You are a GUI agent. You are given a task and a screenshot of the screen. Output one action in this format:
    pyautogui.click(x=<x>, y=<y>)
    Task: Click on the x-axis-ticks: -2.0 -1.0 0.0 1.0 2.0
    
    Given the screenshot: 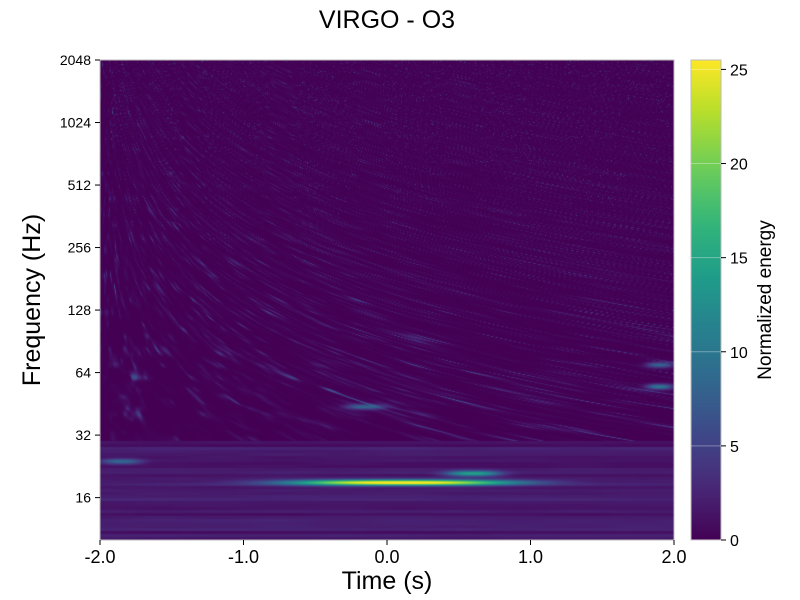 What is the action you would take?
    pyautogui.click(x=385, y=553)
    